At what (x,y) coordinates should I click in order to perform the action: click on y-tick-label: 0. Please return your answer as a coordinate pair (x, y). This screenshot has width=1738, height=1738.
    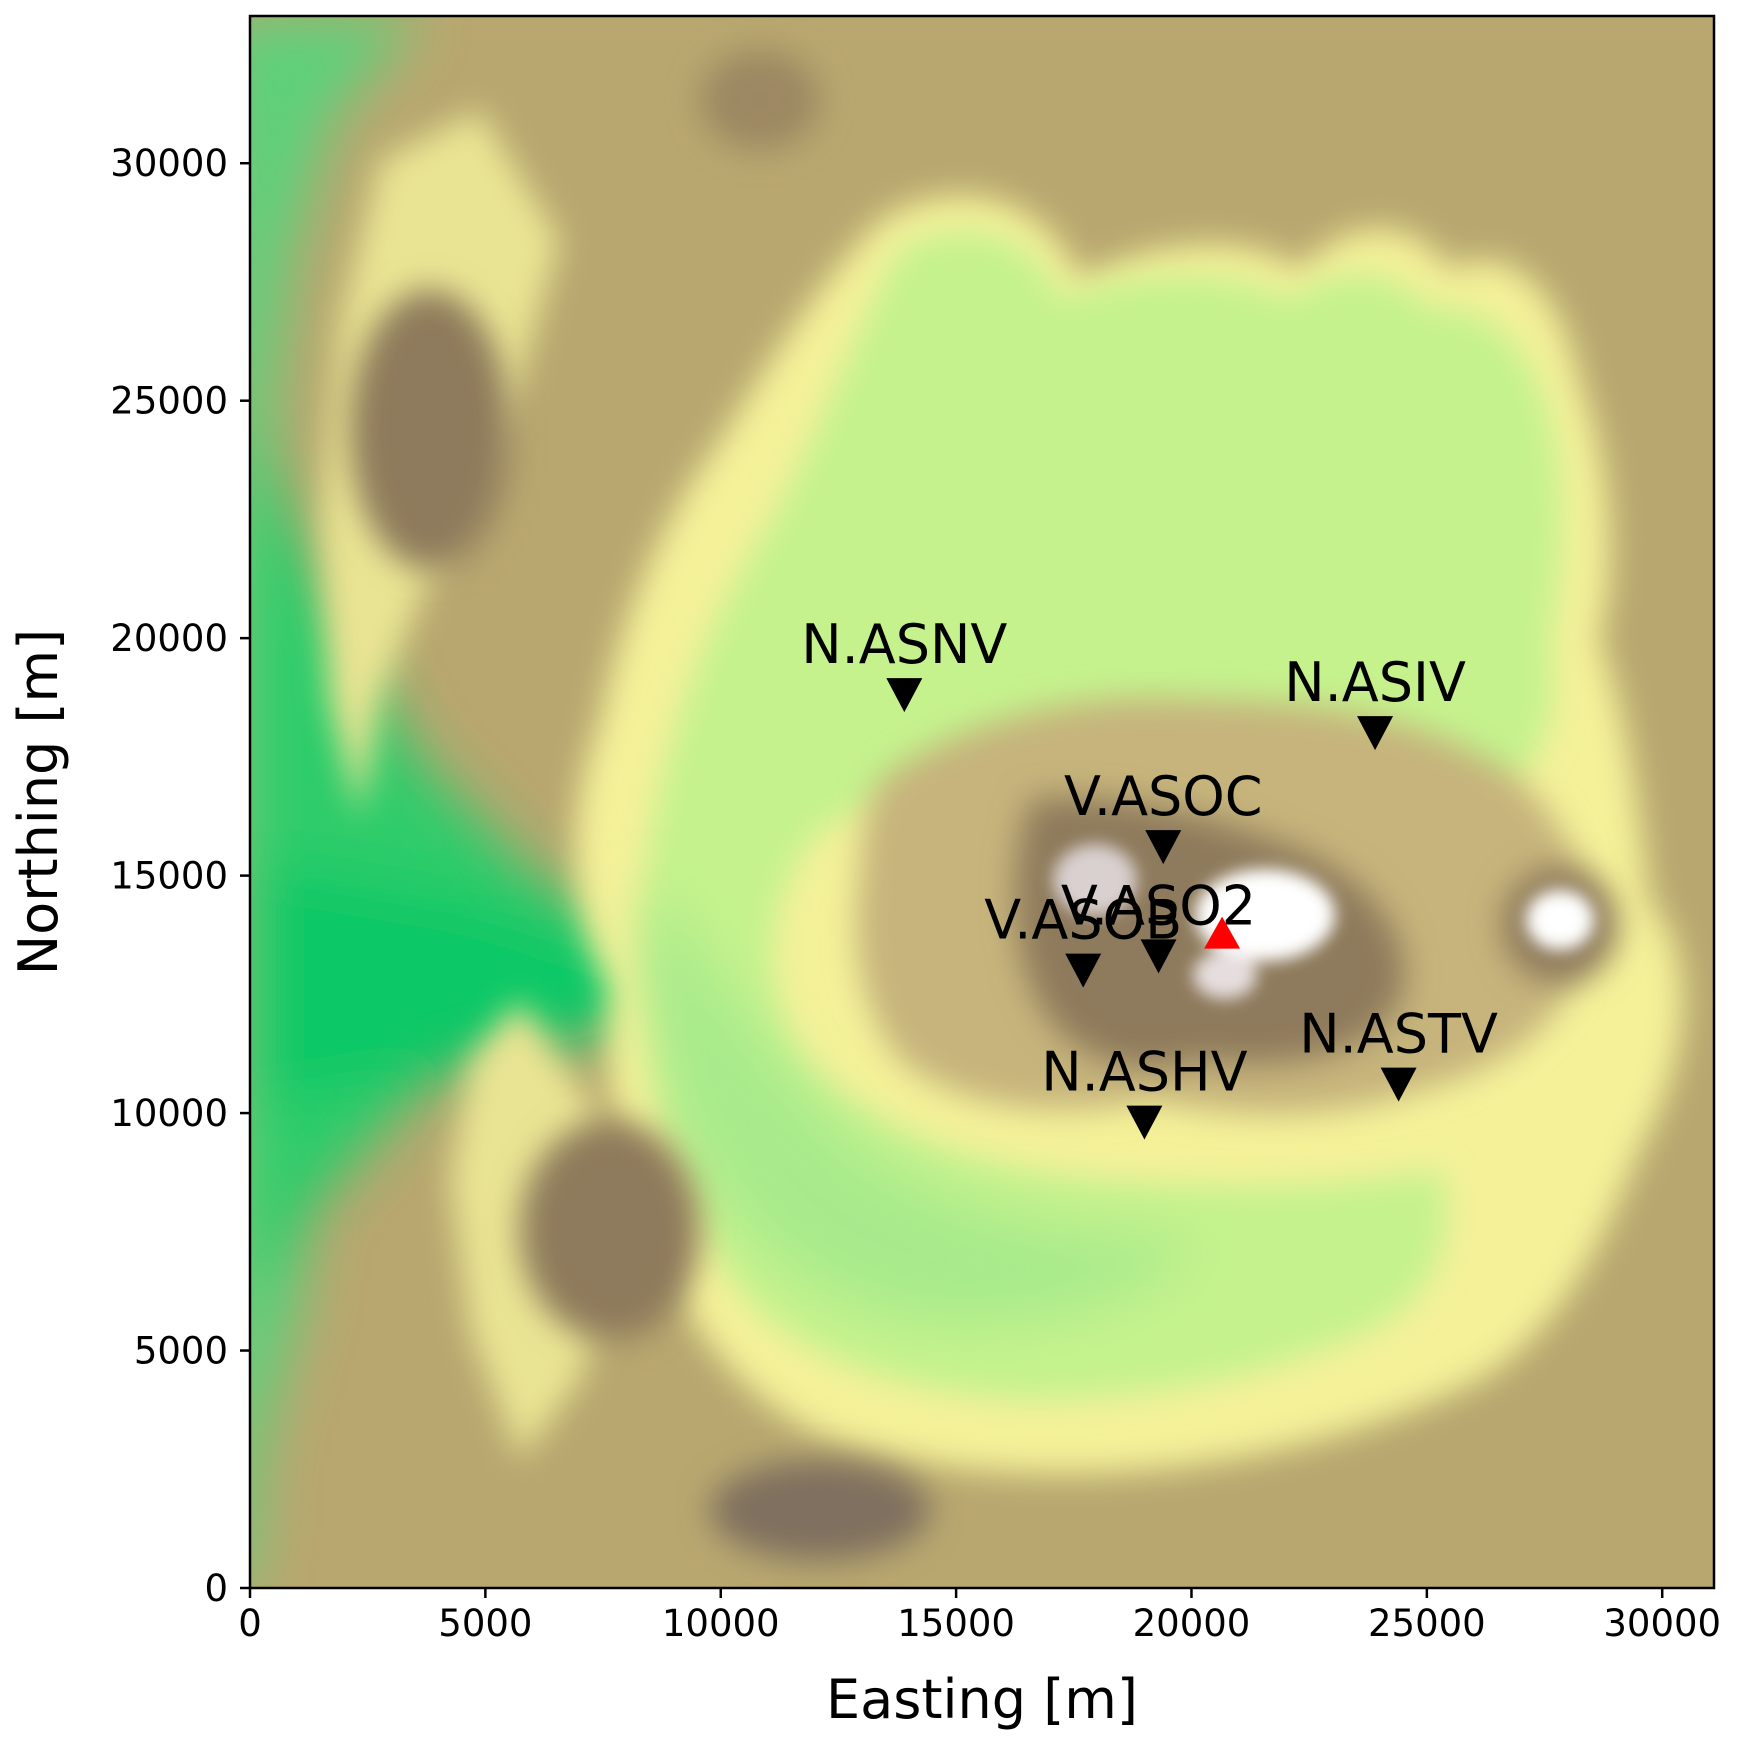
    Looking at the image, I should click on (216, 1588).